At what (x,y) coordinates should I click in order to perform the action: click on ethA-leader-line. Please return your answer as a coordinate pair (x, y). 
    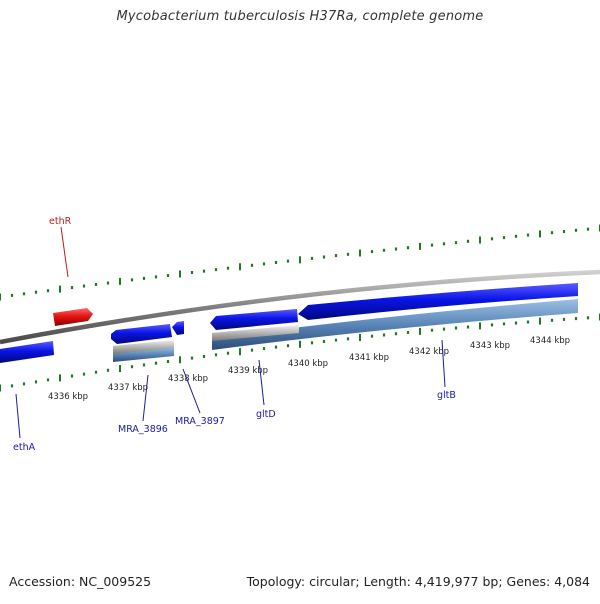
    Looking at the image, I should click on (18, 416).